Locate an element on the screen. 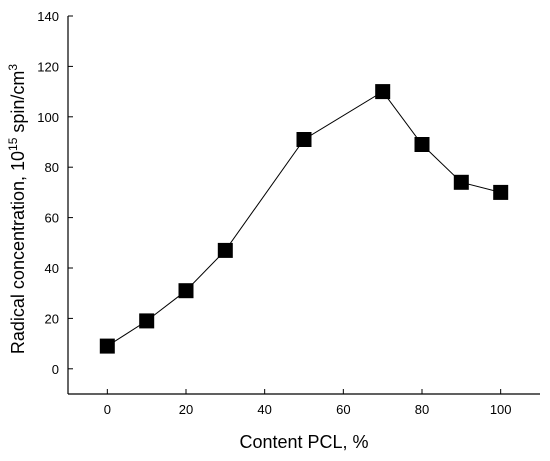 This screenshot has height=461, width=550. y-axis-title-prefix: Radical concentration, 10 is located at coordinates (18, 252).